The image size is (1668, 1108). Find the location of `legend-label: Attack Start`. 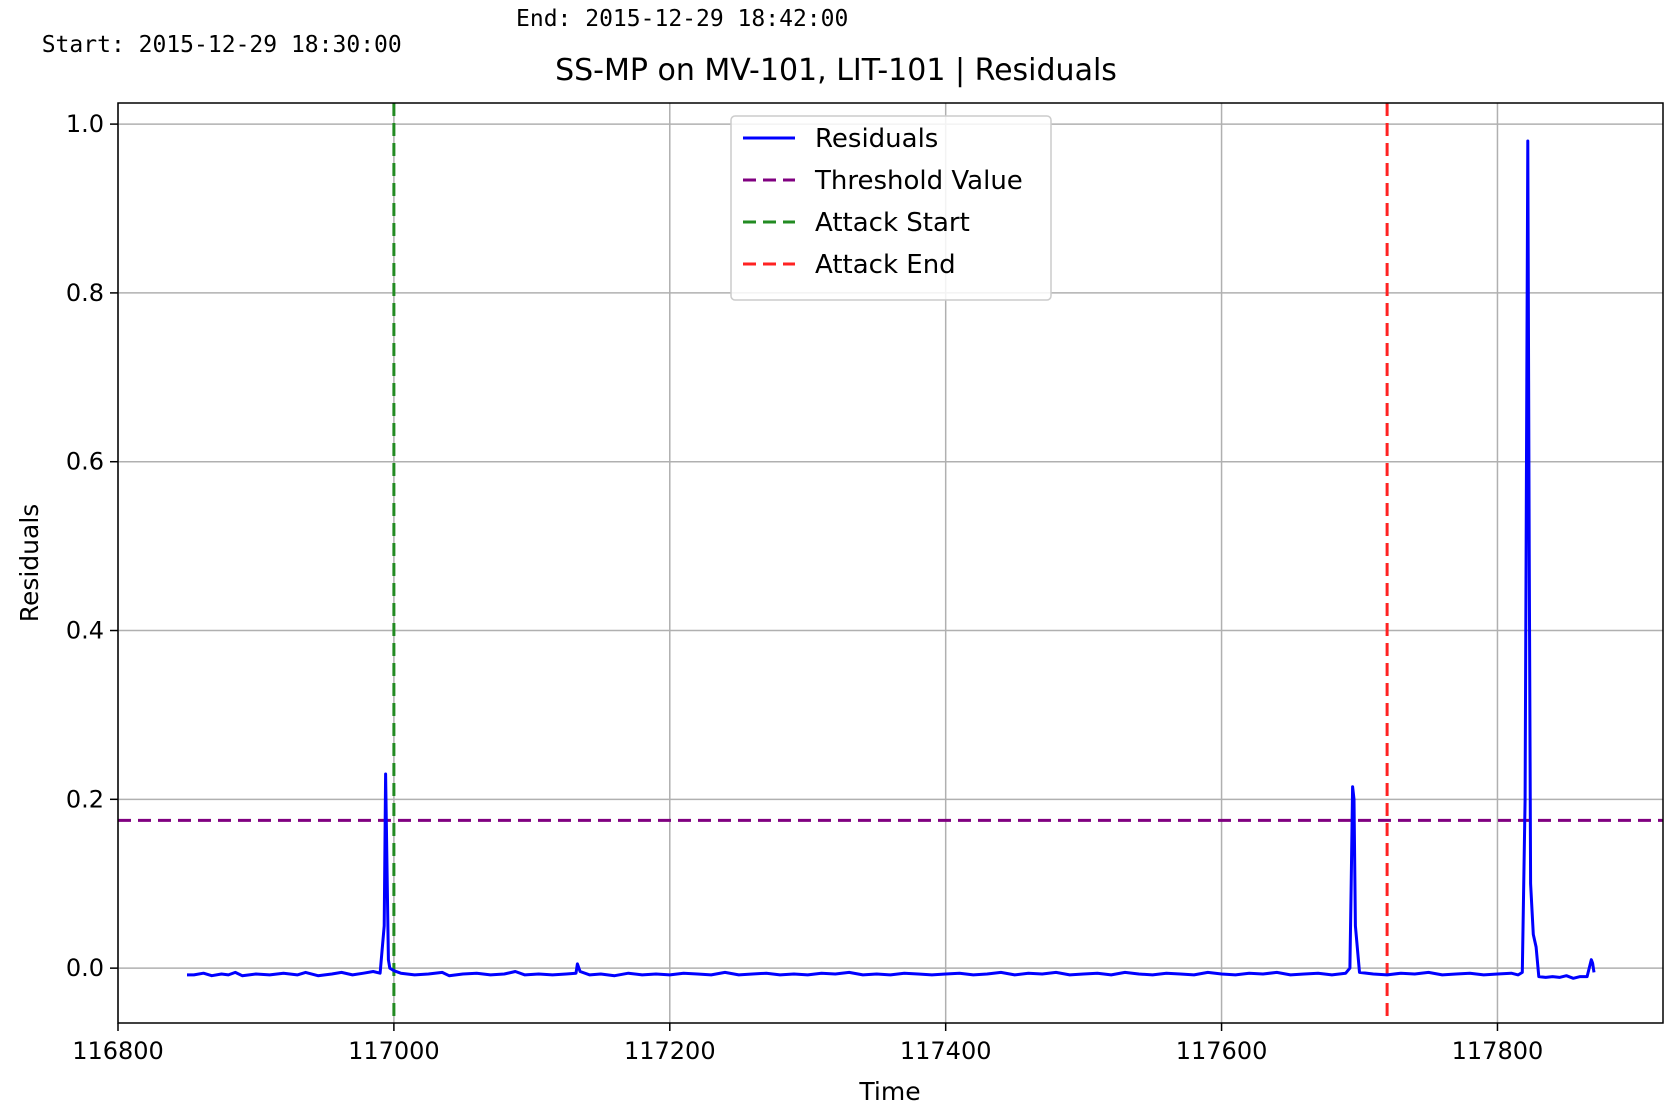

legend-label: Attack Start is located at coordinates (892, 223).